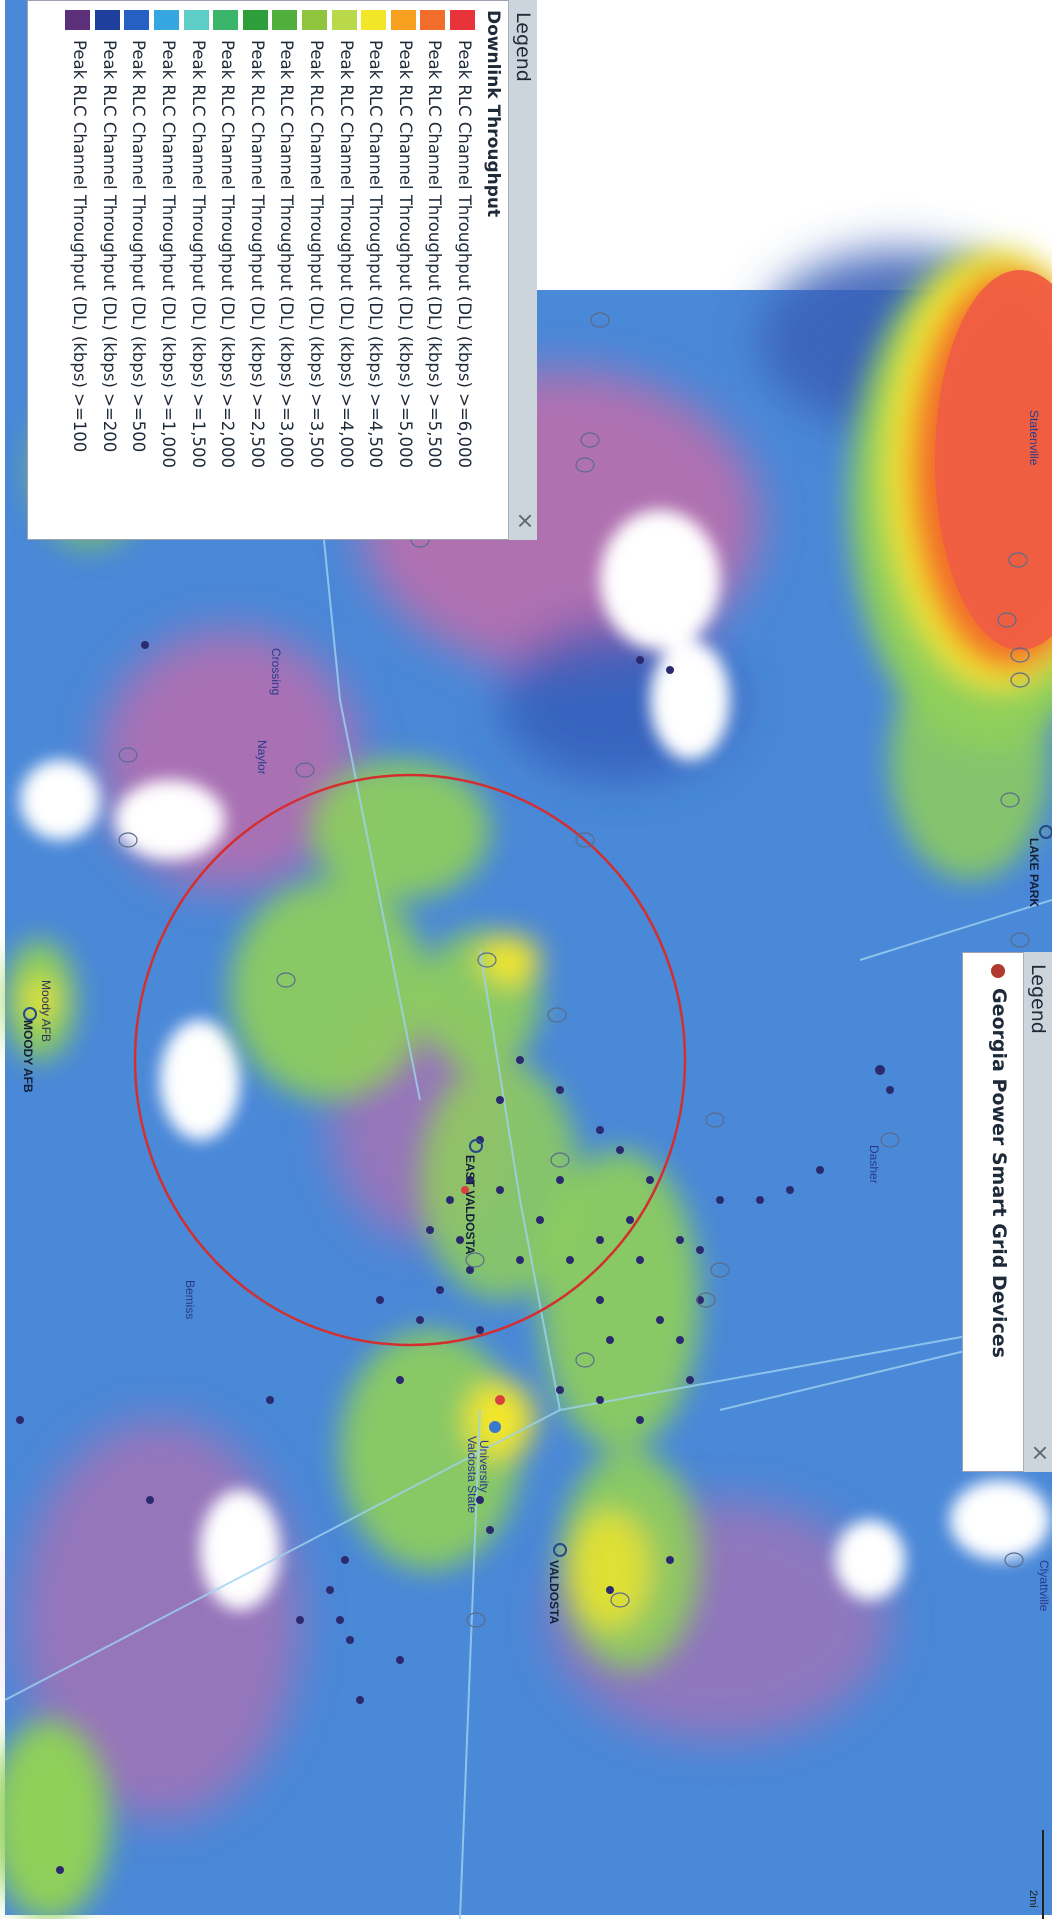  What do you see at coordinates (1034, 438) in the screenshot?
I see `label-statenville: Statenville` at bounding box center [1034, 438].